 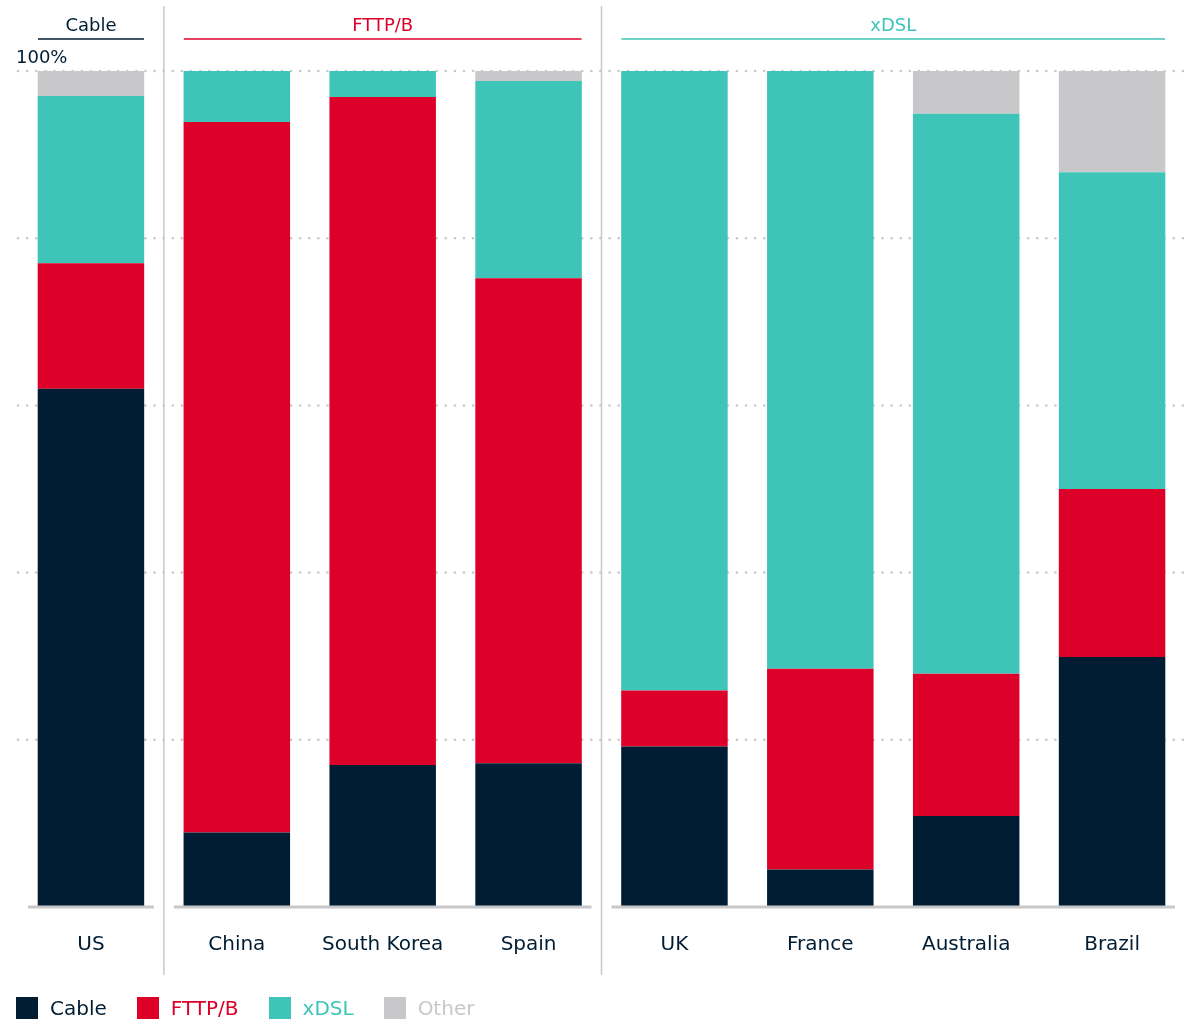 I want to click on text: xDSL, so click(x=893, y=24).